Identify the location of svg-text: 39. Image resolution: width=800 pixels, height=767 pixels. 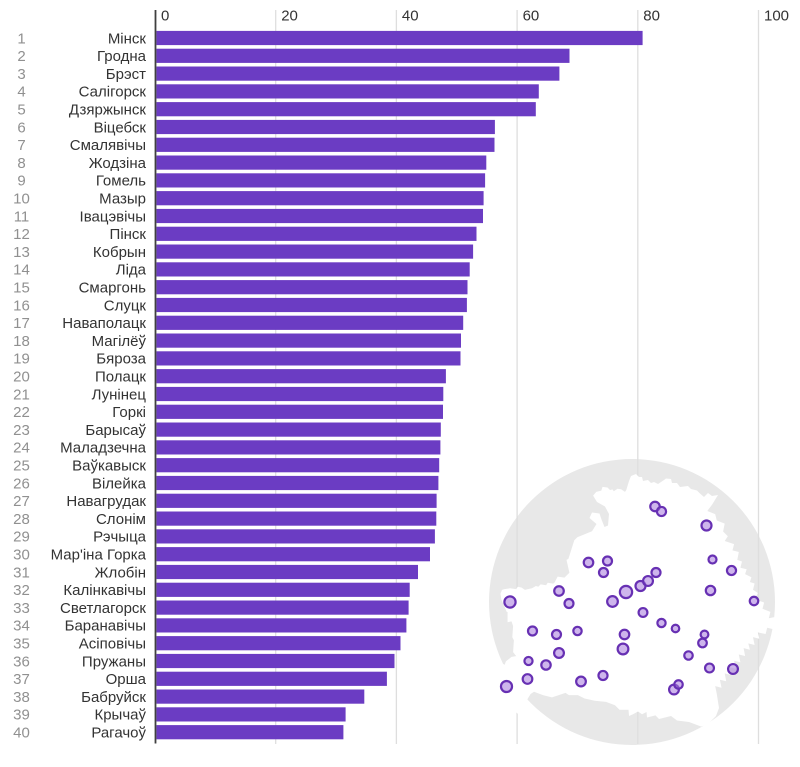
(21, 715).